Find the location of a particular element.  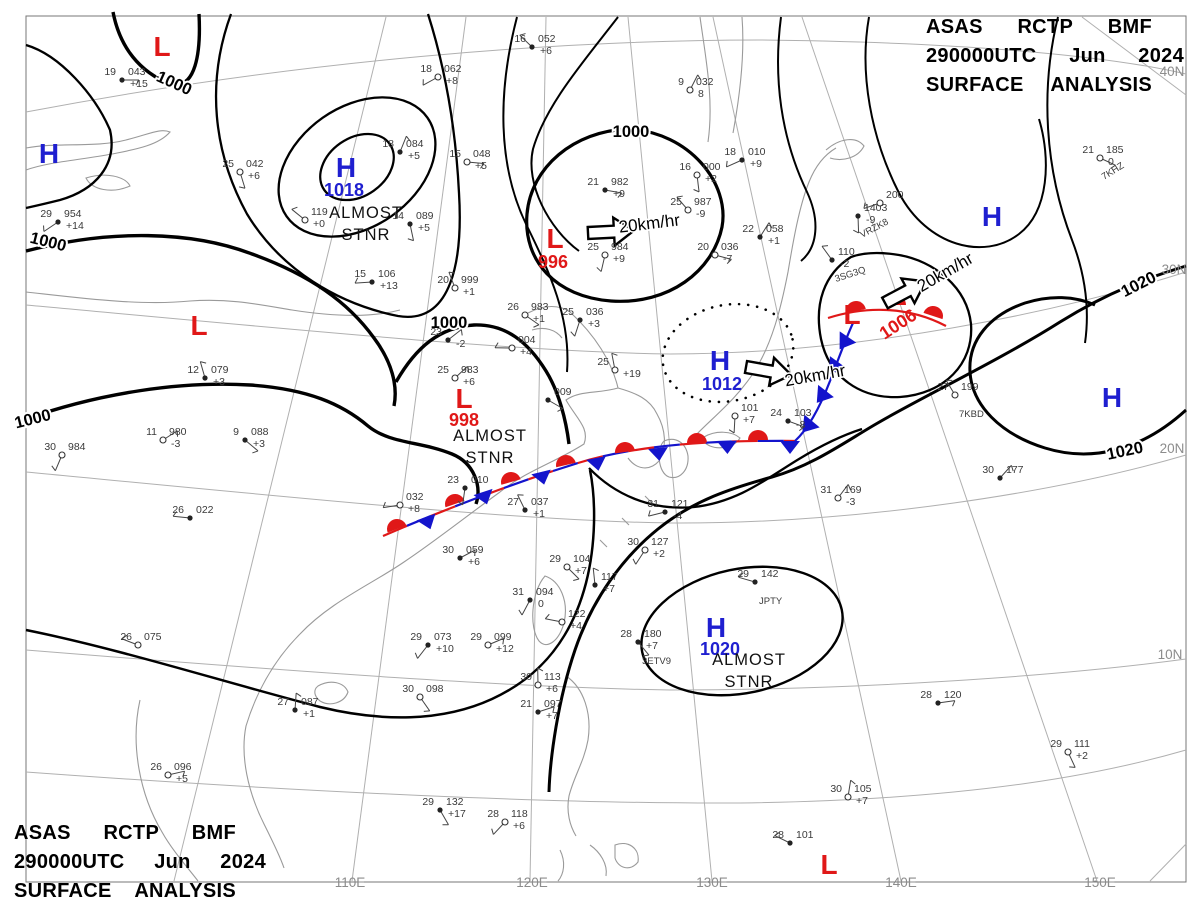

station-tendency: -4 is located at coordinates (677, 516).